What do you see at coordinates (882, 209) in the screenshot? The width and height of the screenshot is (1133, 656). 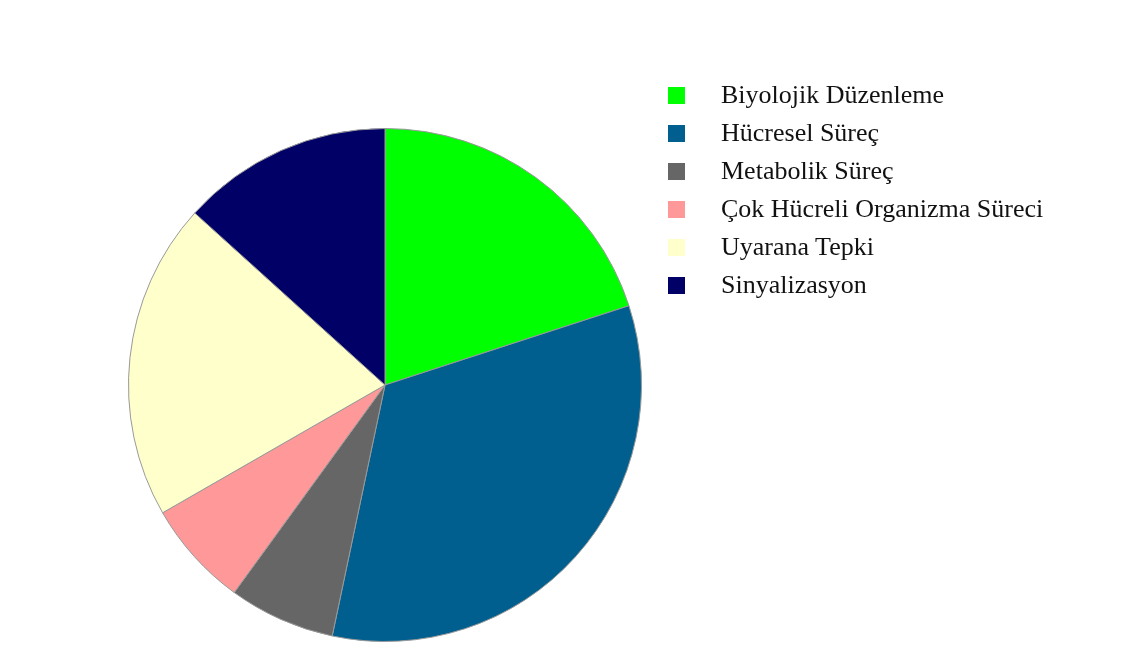 I see `legend-label: Çok Hücreli Organizma Süreci` at bounding box center [882, 209].